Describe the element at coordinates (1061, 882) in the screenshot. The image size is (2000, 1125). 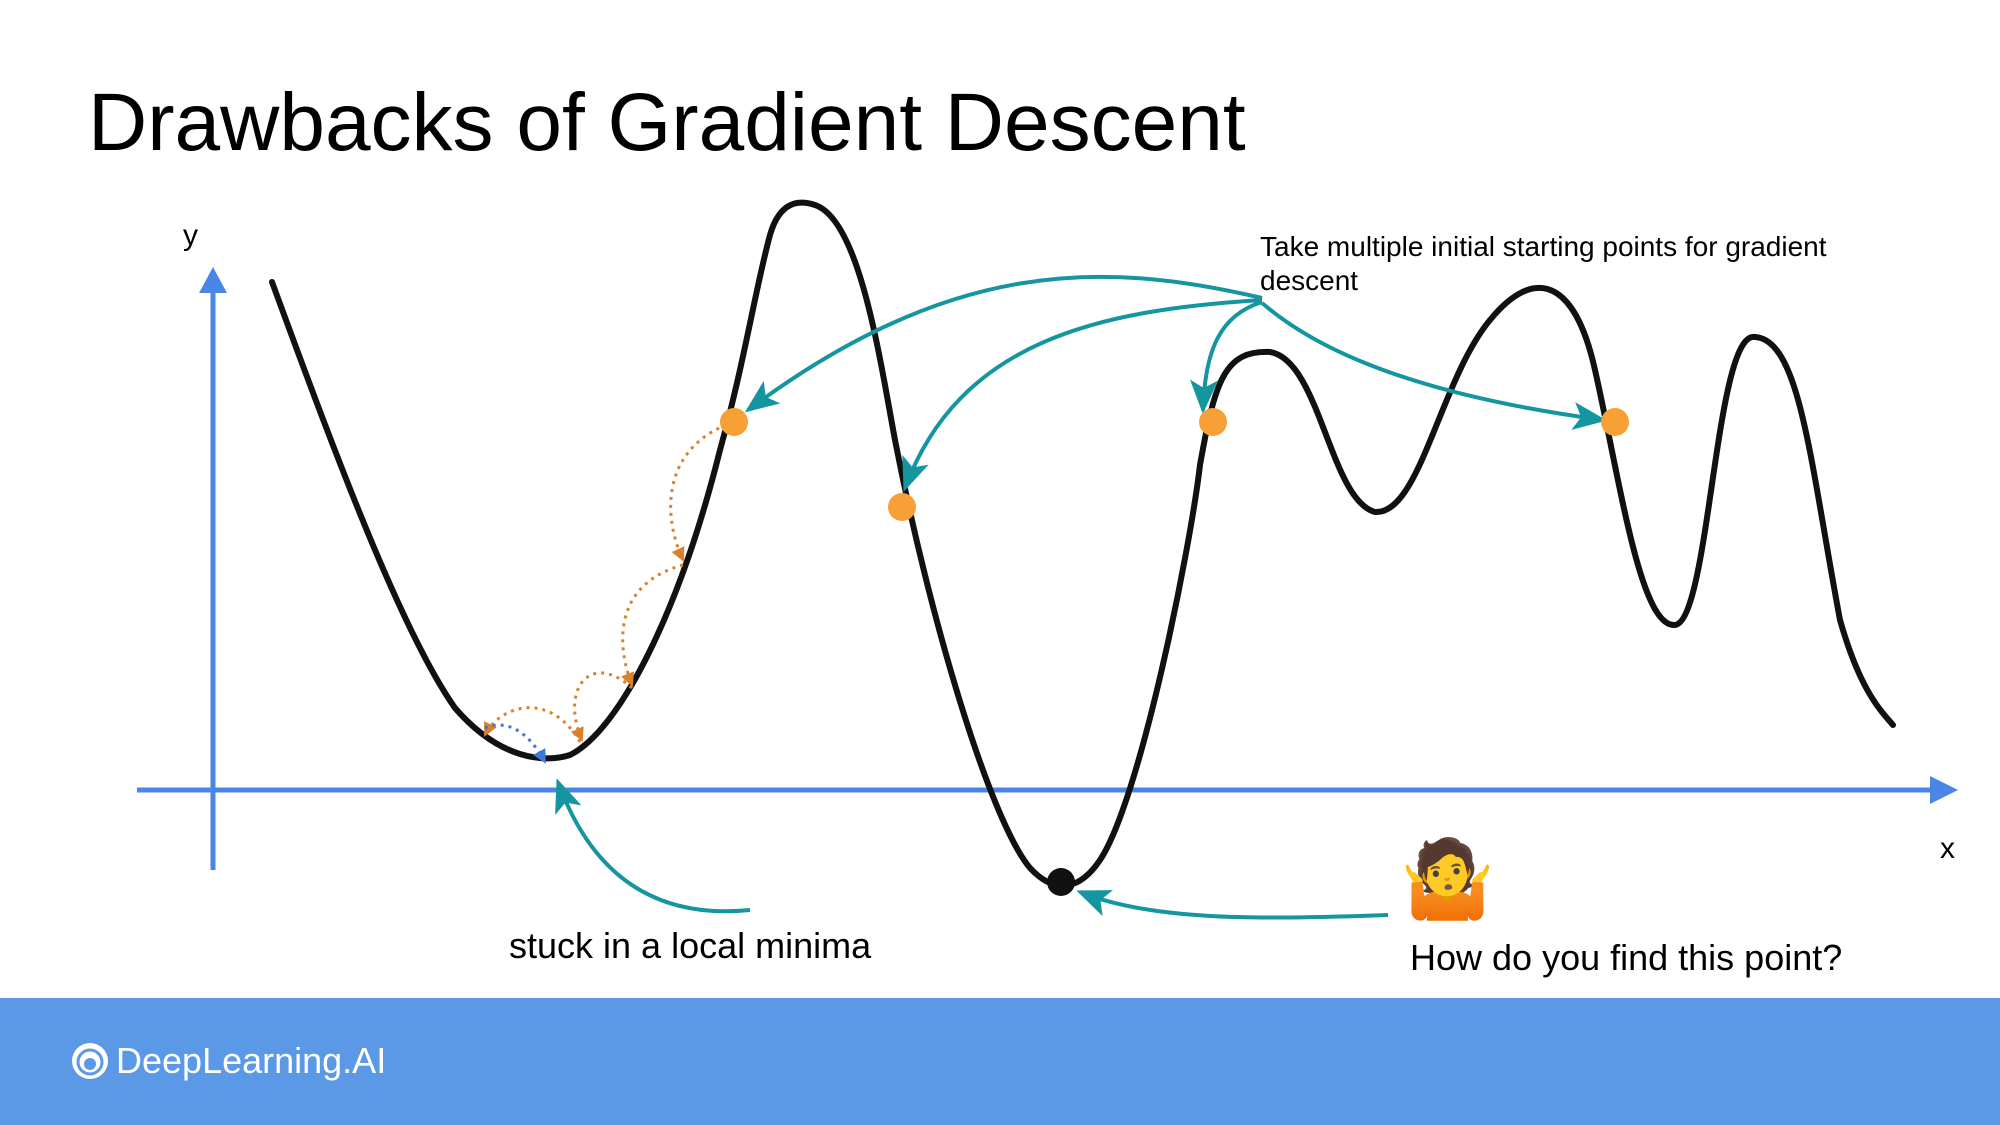
I see `global-minimum-point` at that location.